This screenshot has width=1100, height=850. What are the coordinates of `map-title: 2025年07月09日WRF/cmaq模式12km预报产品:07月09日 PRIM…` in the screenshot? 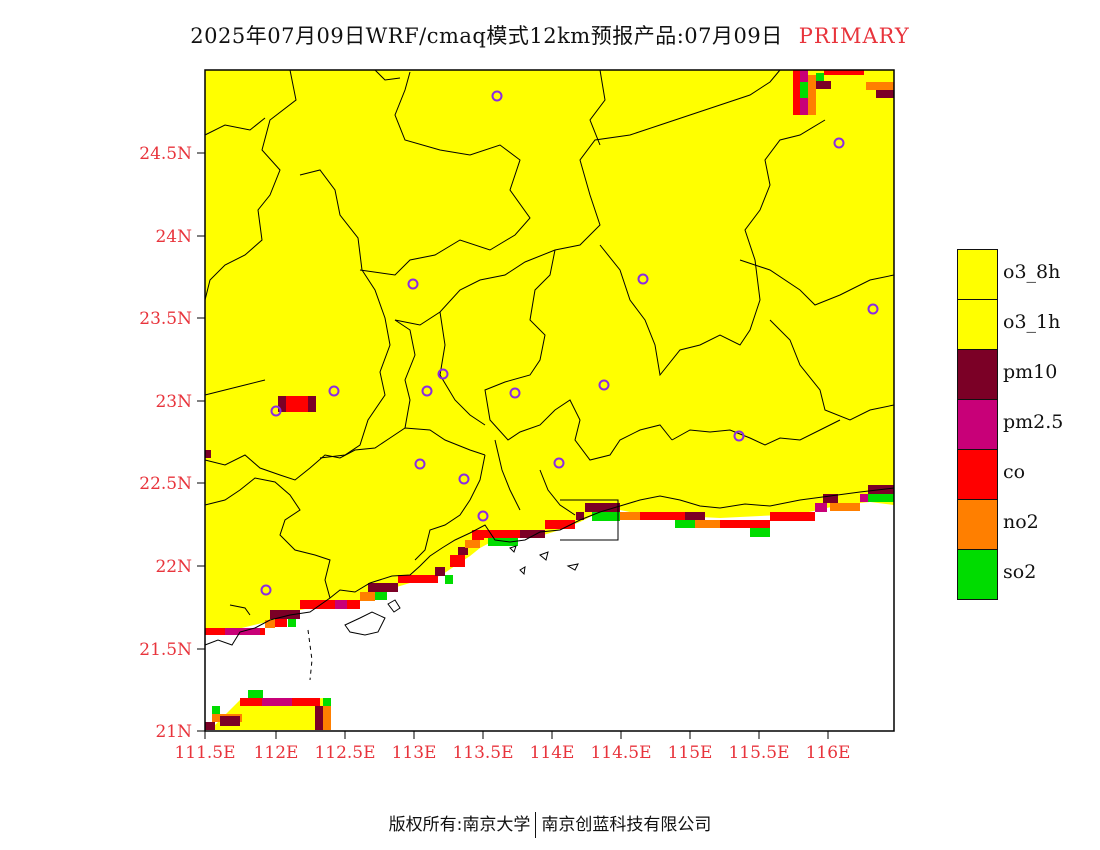 It's located at (550, 35).